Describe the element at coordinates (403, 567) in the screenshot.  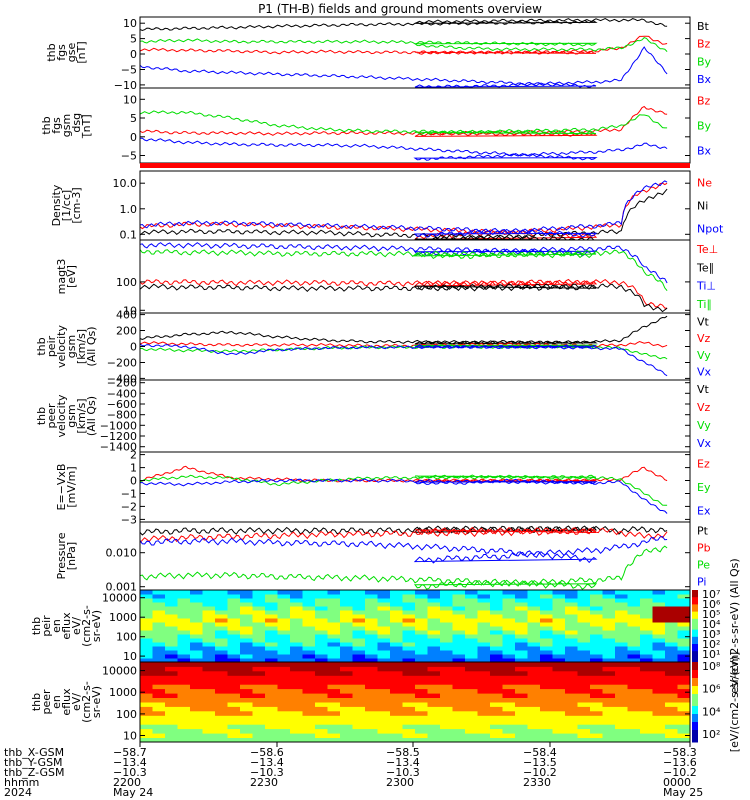
I see `series-line-pe` at that location.